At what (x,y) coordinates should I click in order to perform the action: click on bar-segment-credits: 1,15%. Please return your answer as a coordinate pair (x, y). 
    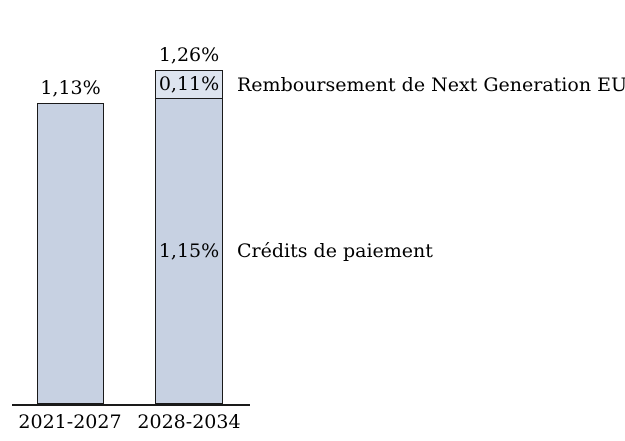
    Looking at the image, I should click on (189, 251).